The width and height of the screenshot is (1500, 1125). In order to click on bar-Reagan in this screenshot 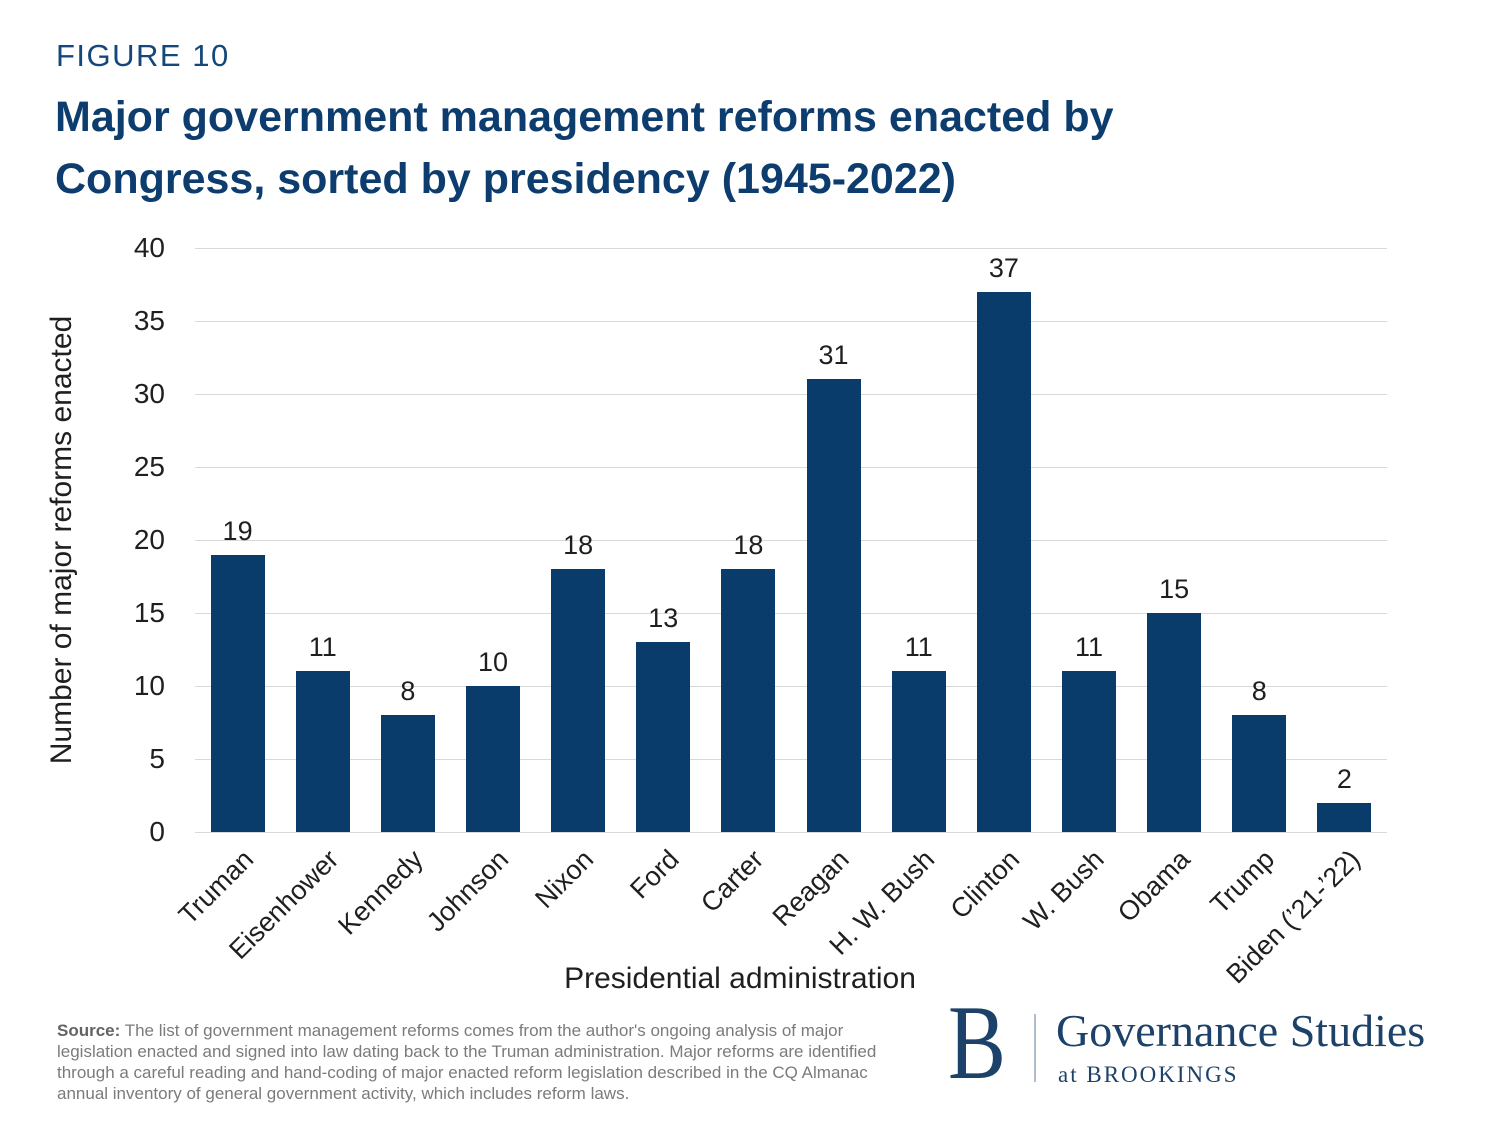, I will do `click(833, 605)`.